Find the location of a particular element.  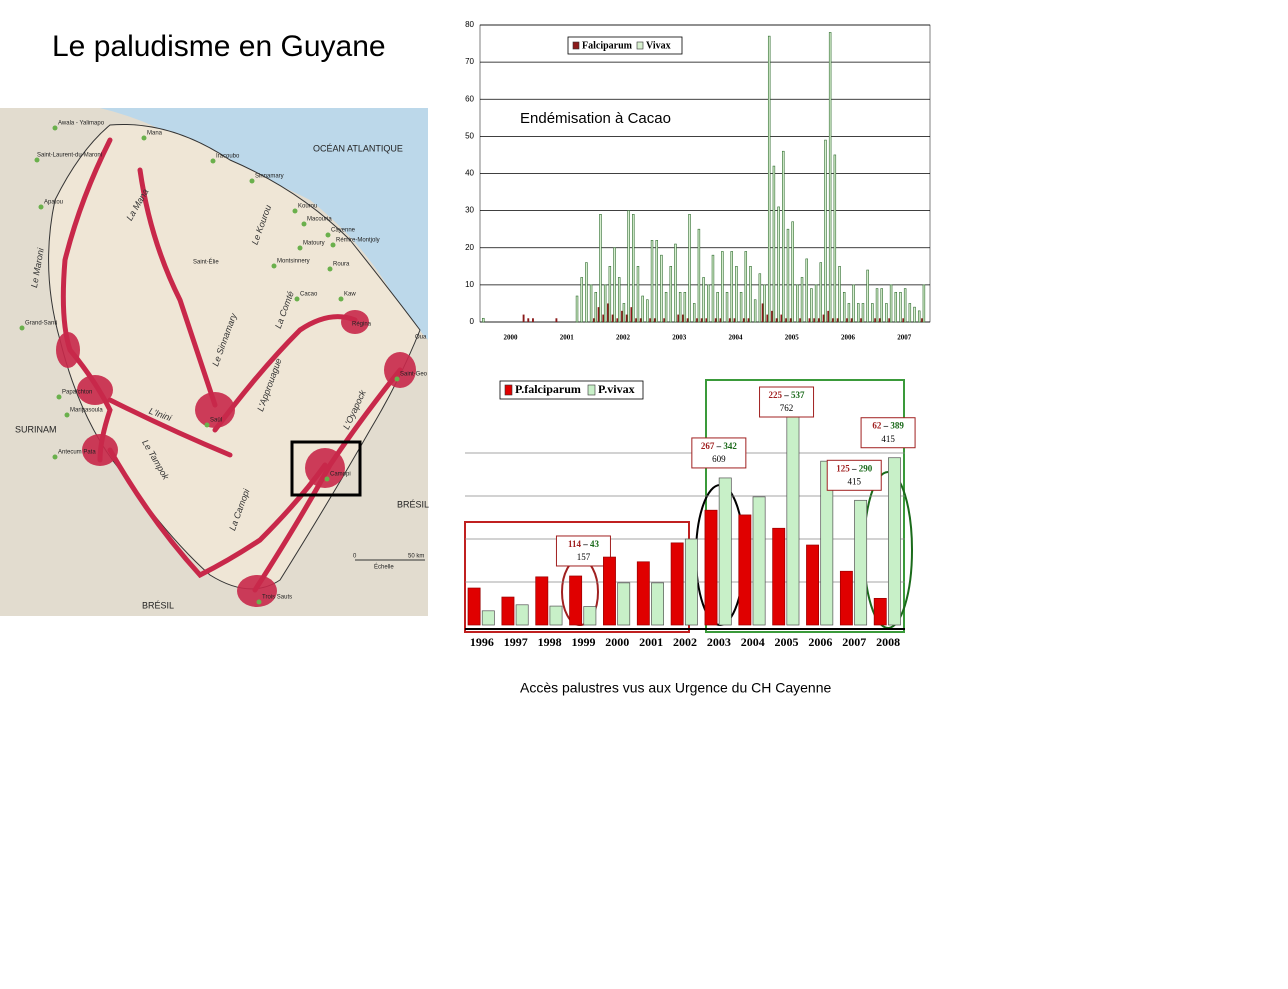

x-tick-label: 2008 is located at coordinates (888, 642).